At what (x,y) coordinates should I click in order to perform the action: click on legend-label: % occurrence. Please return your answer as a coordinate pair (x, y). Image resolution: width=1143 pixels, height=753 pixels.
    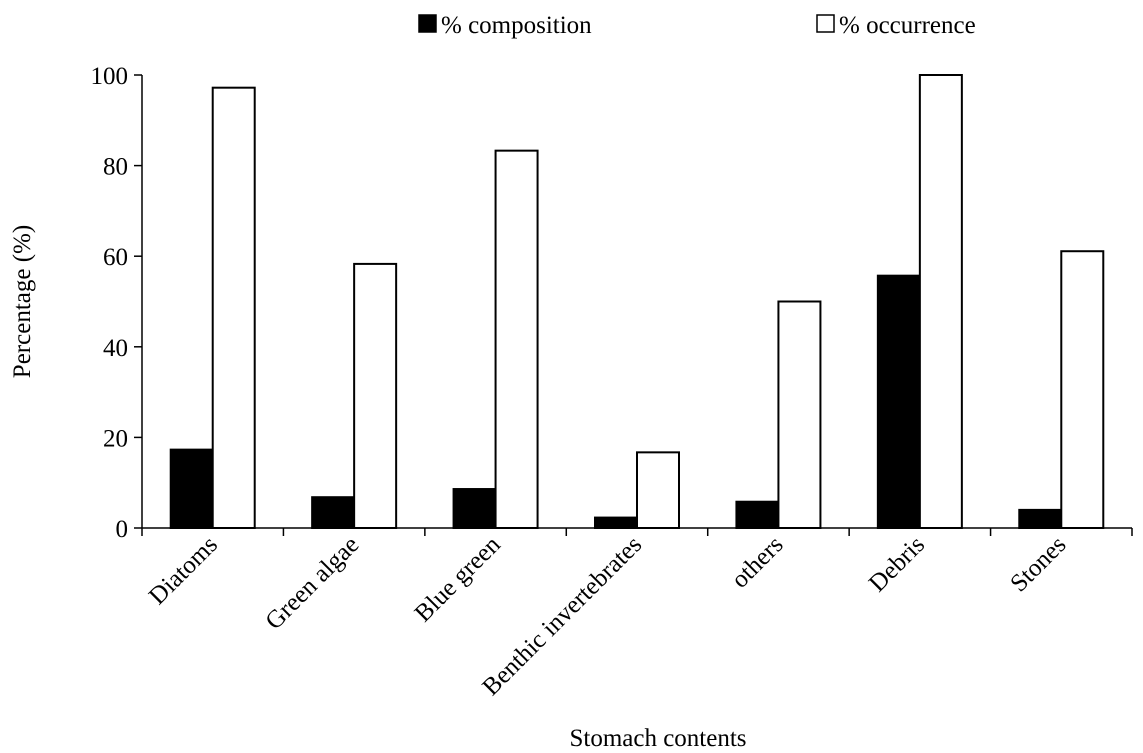
    Looking at the image, I should click on (907, 25).